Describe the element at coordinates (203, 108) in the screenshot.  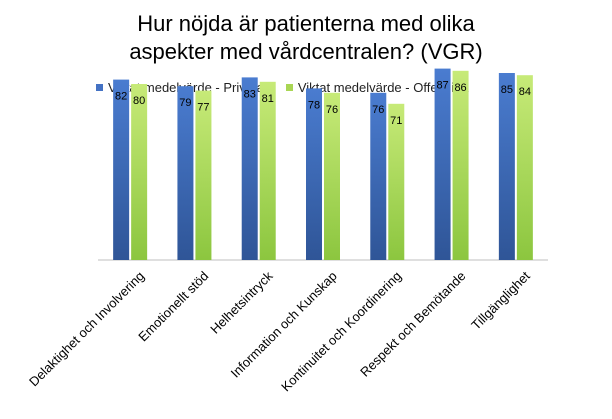
I see `data-label-offentliga-1: 77` at that location.